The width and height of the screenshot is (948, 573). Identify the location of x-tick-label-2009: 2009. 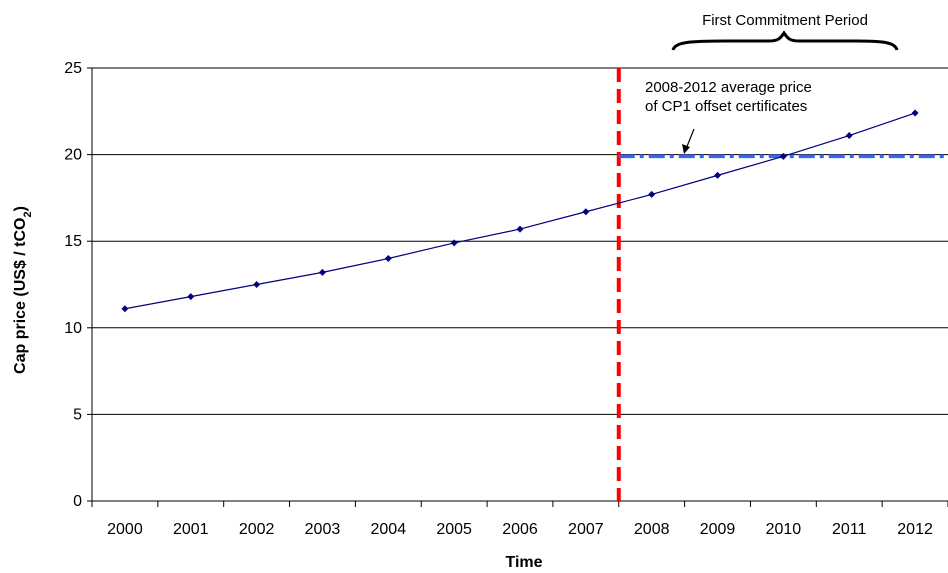
(718, 529).